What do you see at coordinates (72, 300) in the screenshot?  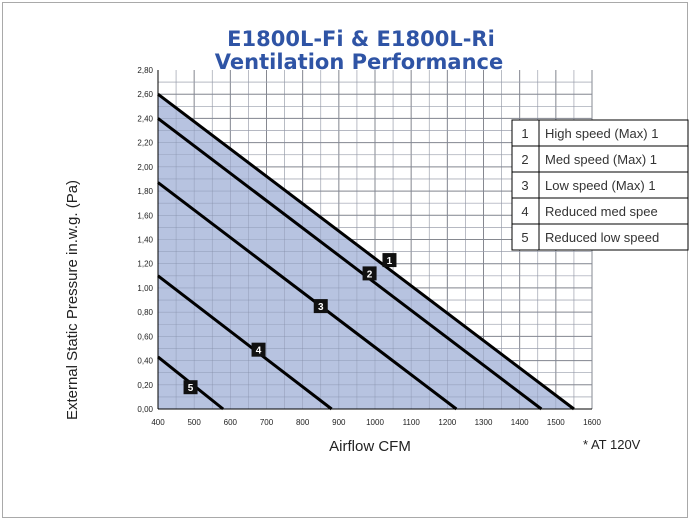 I see `y-axis-label: External Static Pressure in.w.g. (Pa)` at bounding box center [72, 300].